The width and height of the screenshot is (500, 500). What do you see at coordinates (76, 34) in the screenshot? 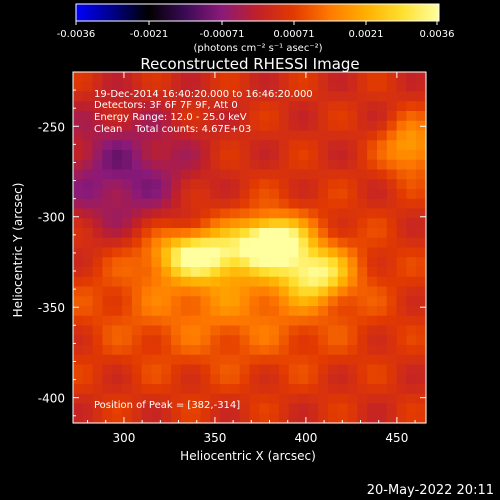
I see `colorbar-tick-label-0: -0.0036` at bounding box center [76, 34].